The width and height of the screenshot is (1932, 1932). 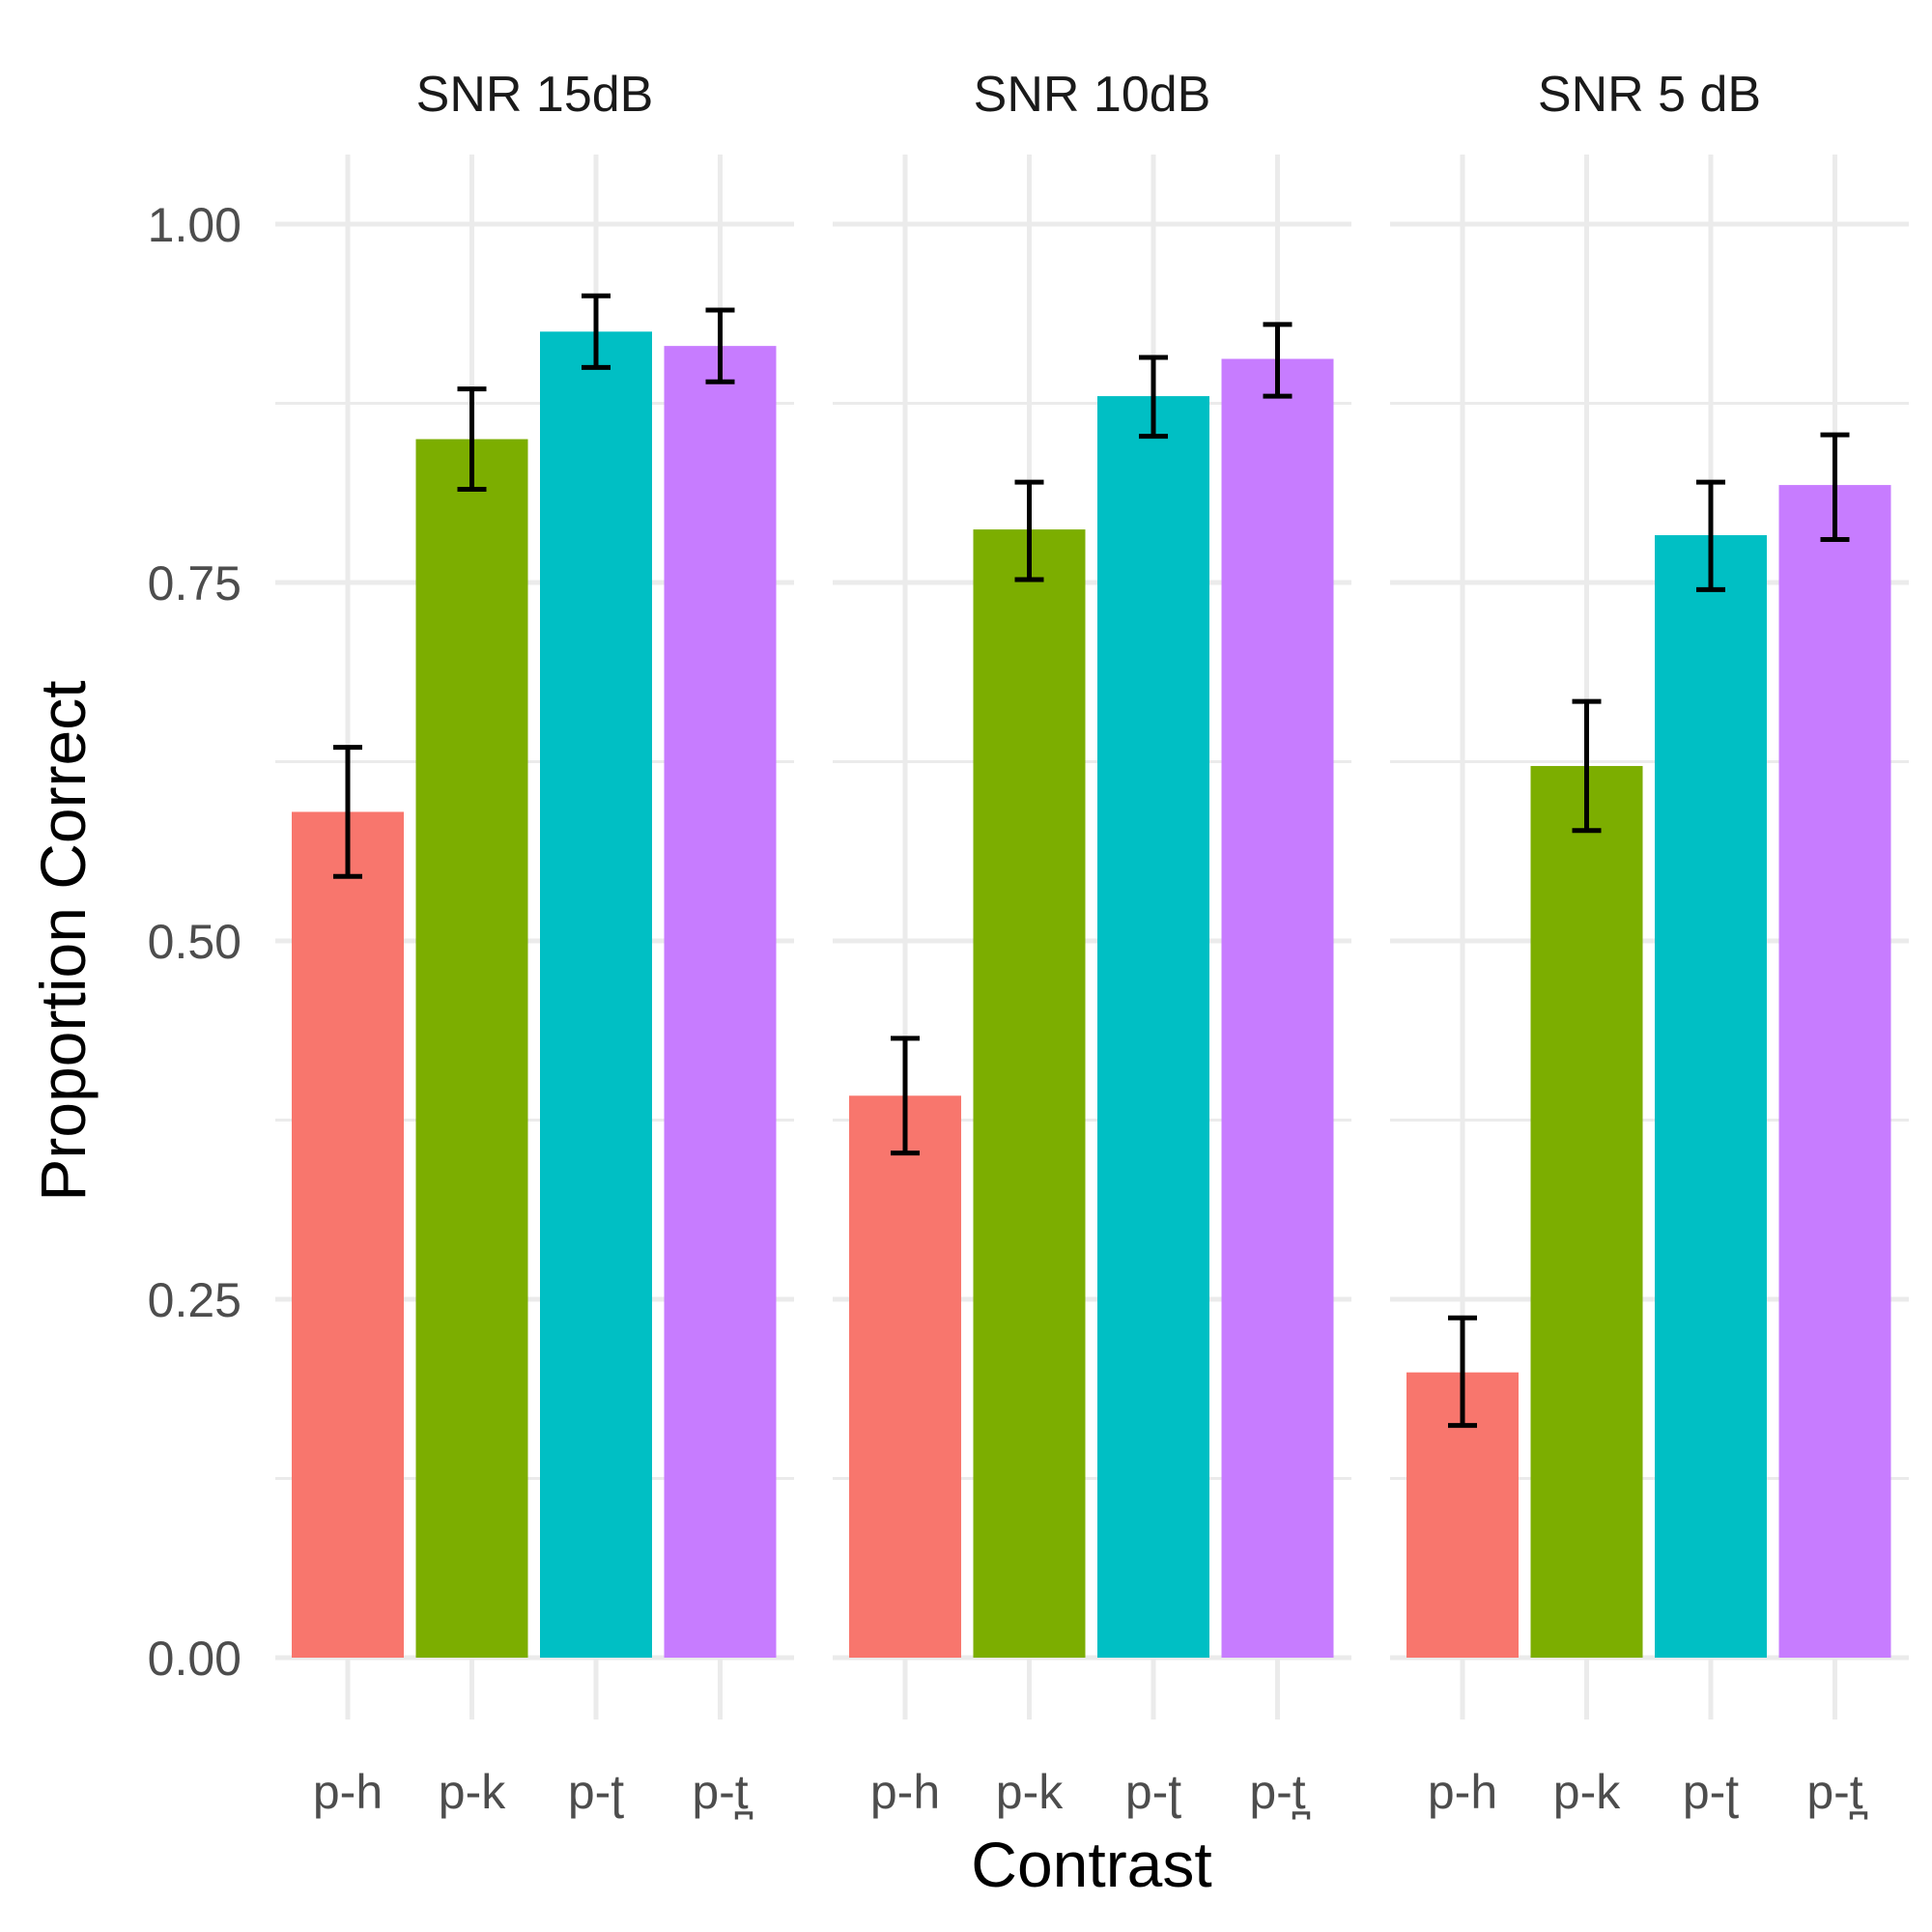 What do you see at coordinates (195, 225) in the screenshot?
I see `y-tick-label: 1.00` at bounding box center [195, 225].